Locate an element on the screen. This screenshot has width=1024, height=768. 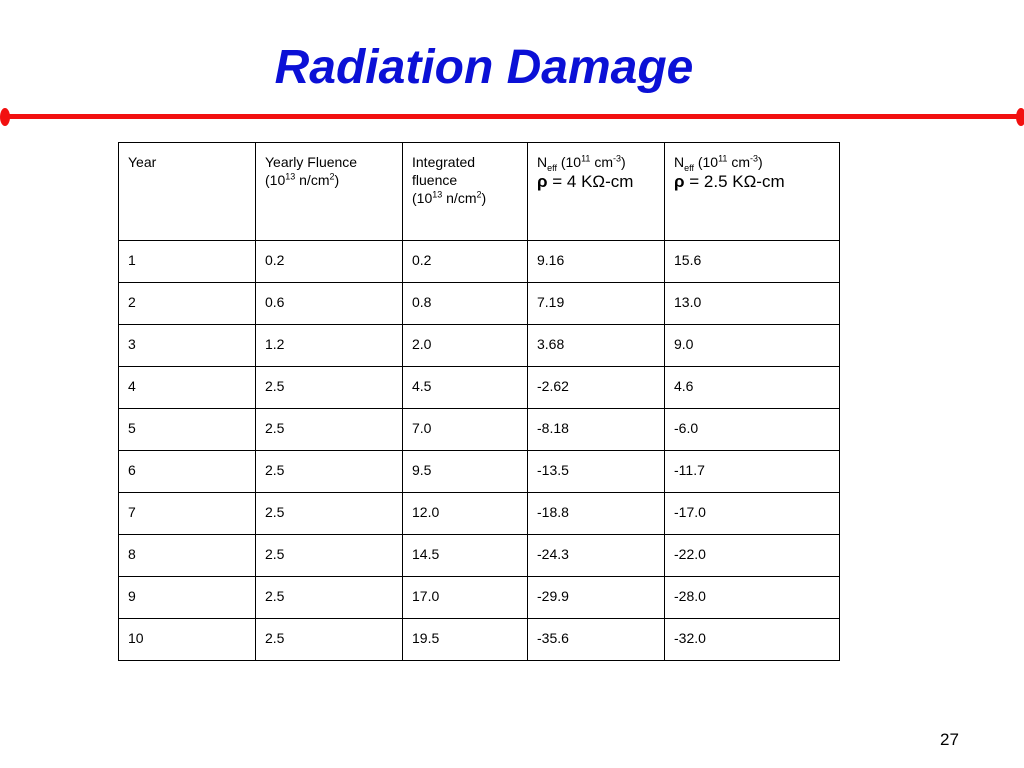
table-row: 7 2.5 12.0 -18.8 -17.0 is located at coordinates (479, 513).